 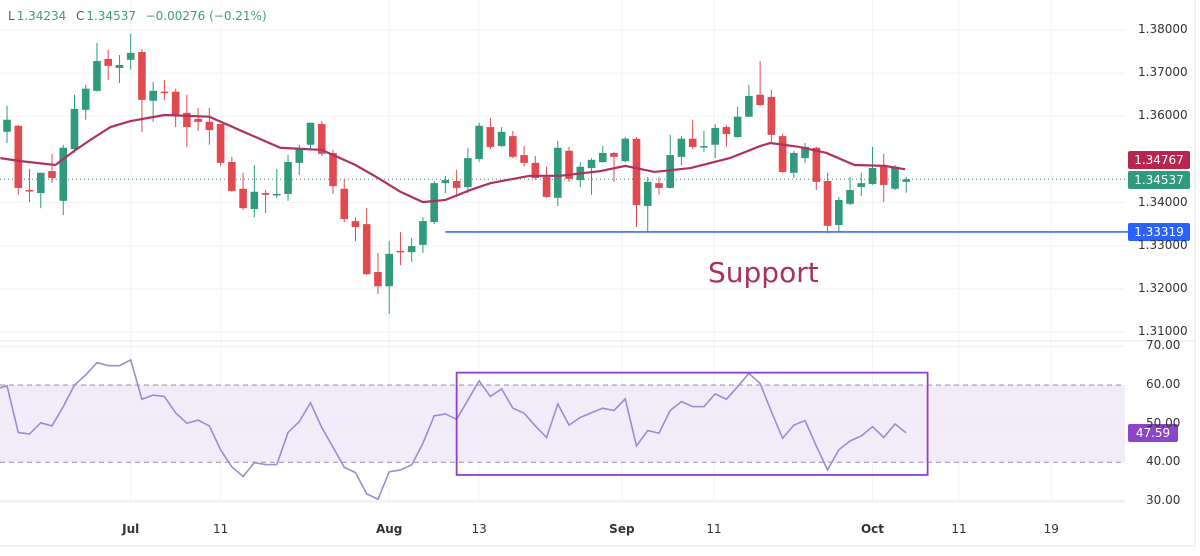 I want to click on moving-average-line, so click(x=453, y=158).